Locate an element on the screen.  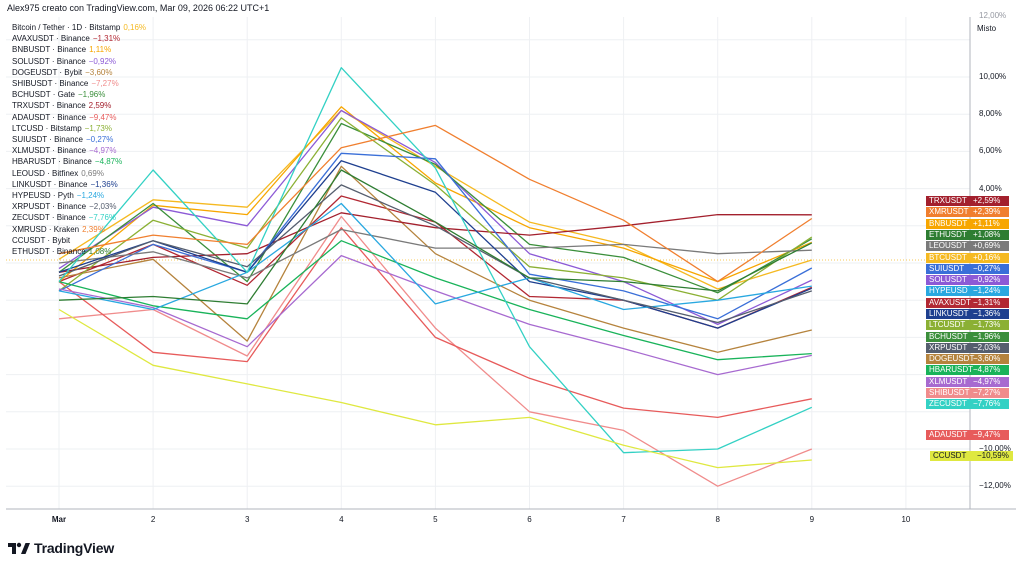
price-badge-shib: SHIBUSDT −7,27% is located at coordinates (967, 393).